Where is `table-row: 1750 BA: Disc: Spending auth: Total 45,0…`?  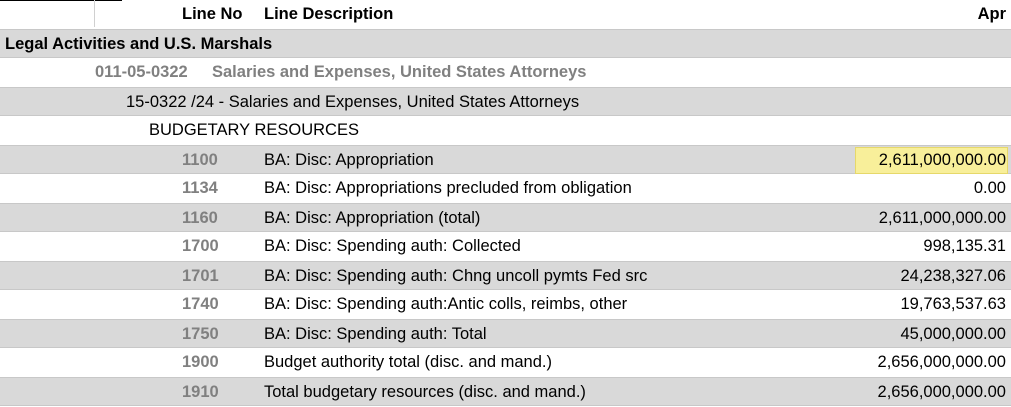 table-row: 1750 BA: Disc: Spending auth: Total 45,0… is located at coordinates (505, 333).